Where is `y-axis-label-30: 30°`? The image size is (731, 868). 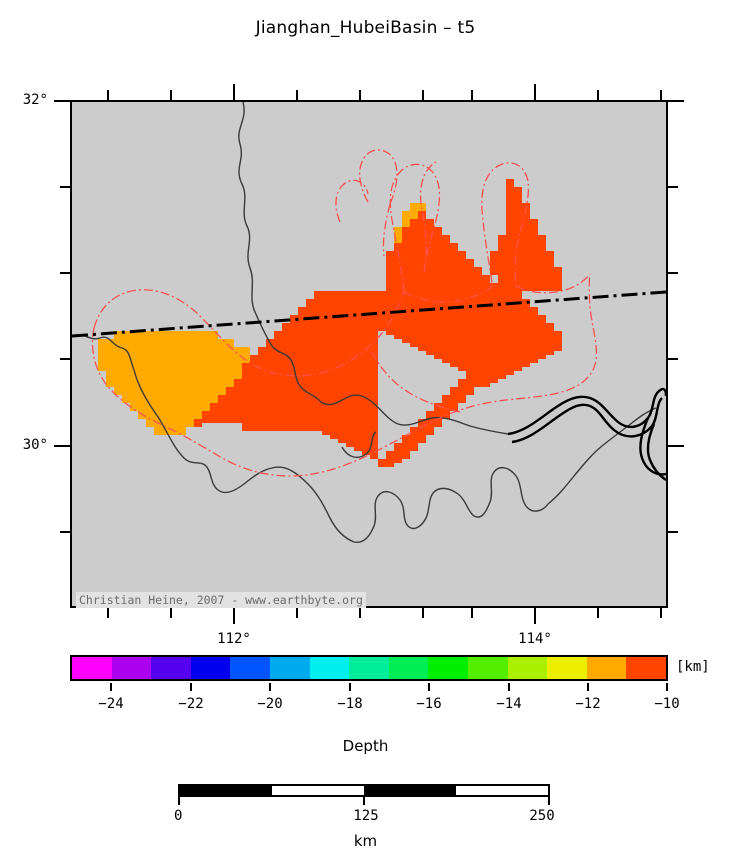
y-axis-label-30: 30° is located at coordinates (35, 445).